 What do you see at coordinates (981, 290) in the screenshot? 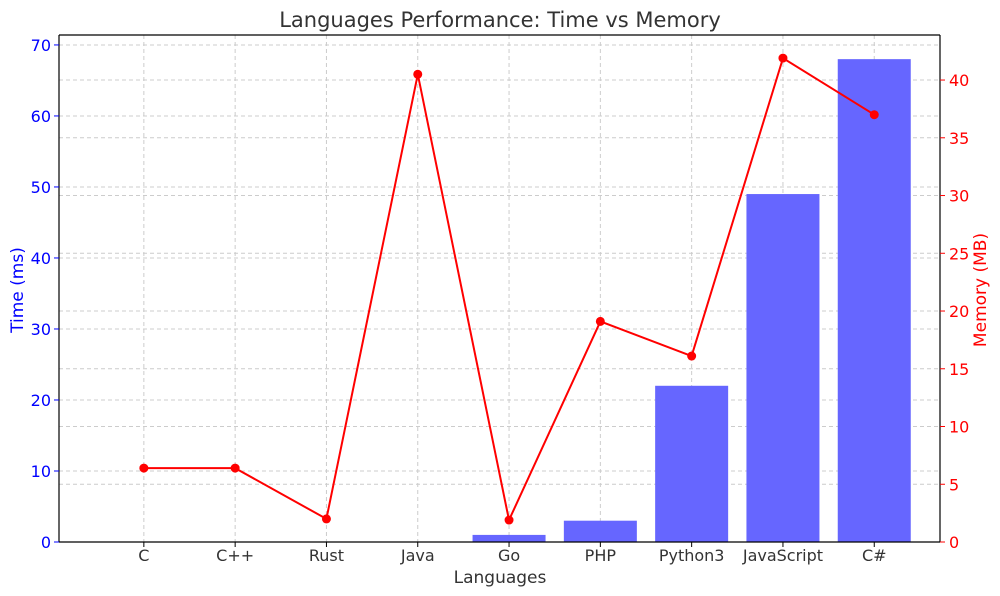
I see `y-axis-right-label: Memory (MB)` at bounding box center [981, 290].